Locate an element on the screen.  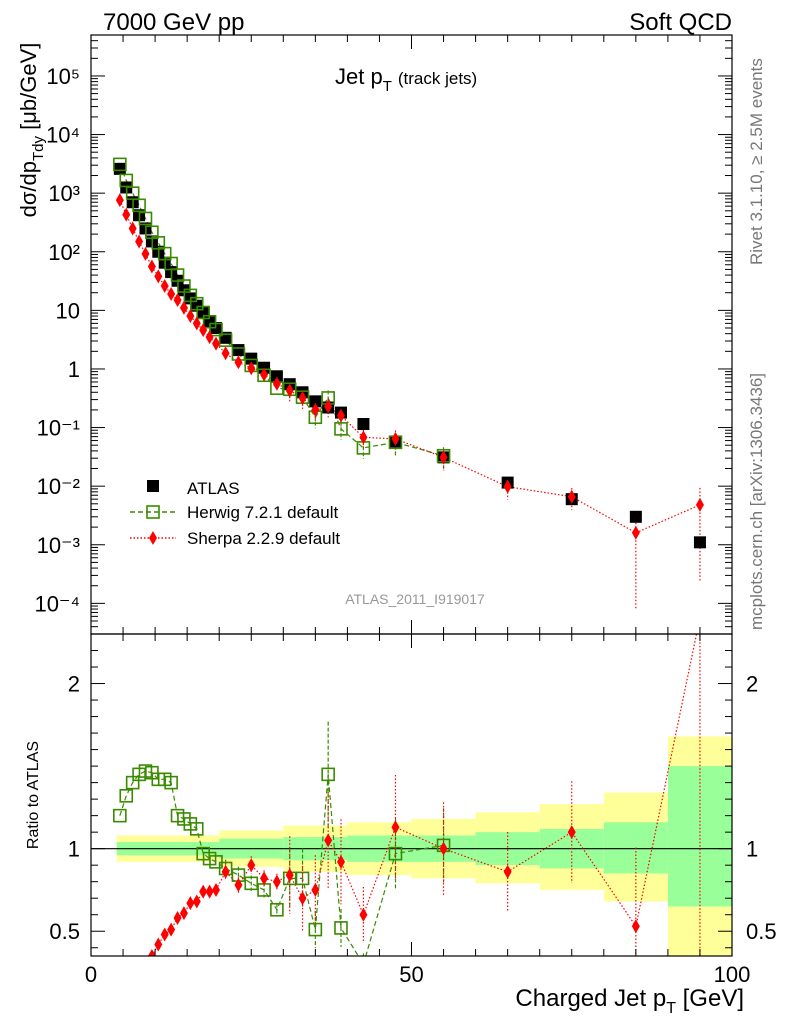
plot-title: Jet pT (track jets) is located at coordinates (406, 79).